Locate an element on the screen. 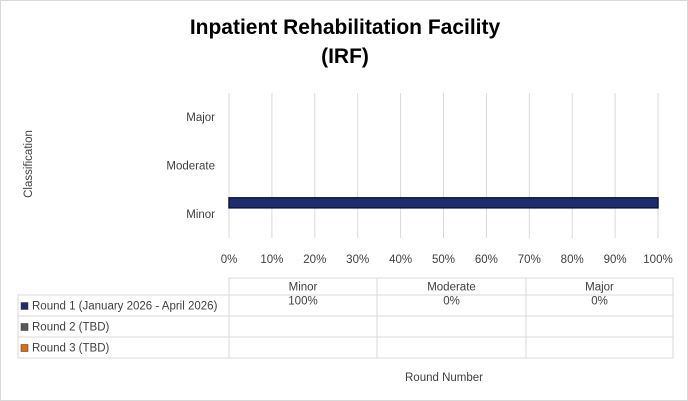  legend-label: Round 2 (TBD) is located at coordinates (71, 328).